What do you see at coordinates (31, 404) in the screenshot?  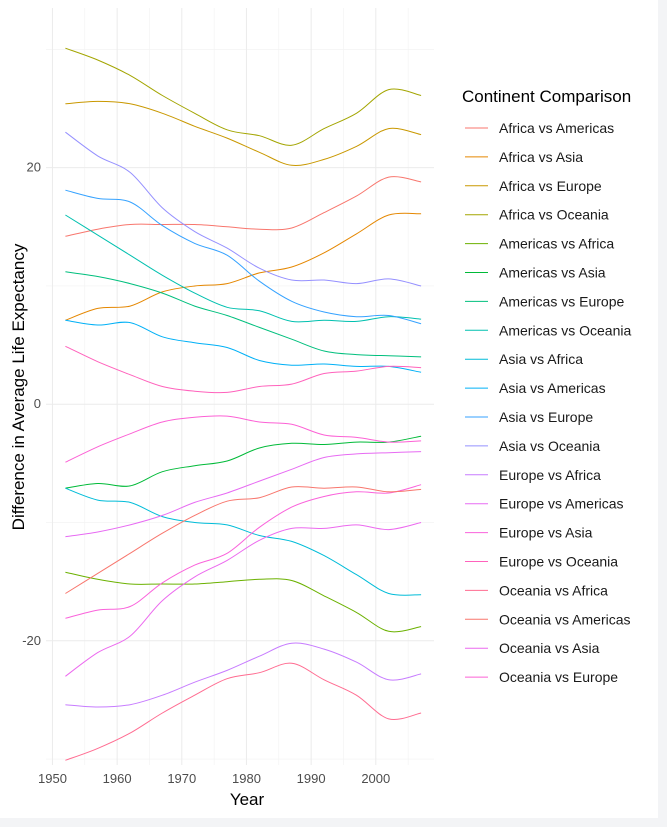 I see `y-tick-labels: 20 0 -20` at bounding box center [31, 404].